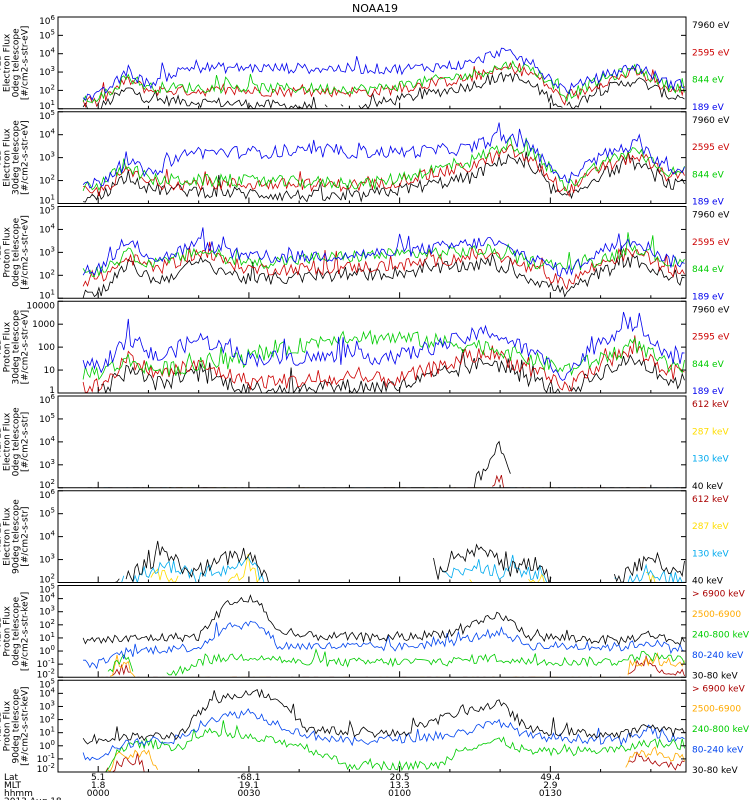 This screenshot has height=800, width=750. I want to click on x-row-label: Lat, so click(11, 778).